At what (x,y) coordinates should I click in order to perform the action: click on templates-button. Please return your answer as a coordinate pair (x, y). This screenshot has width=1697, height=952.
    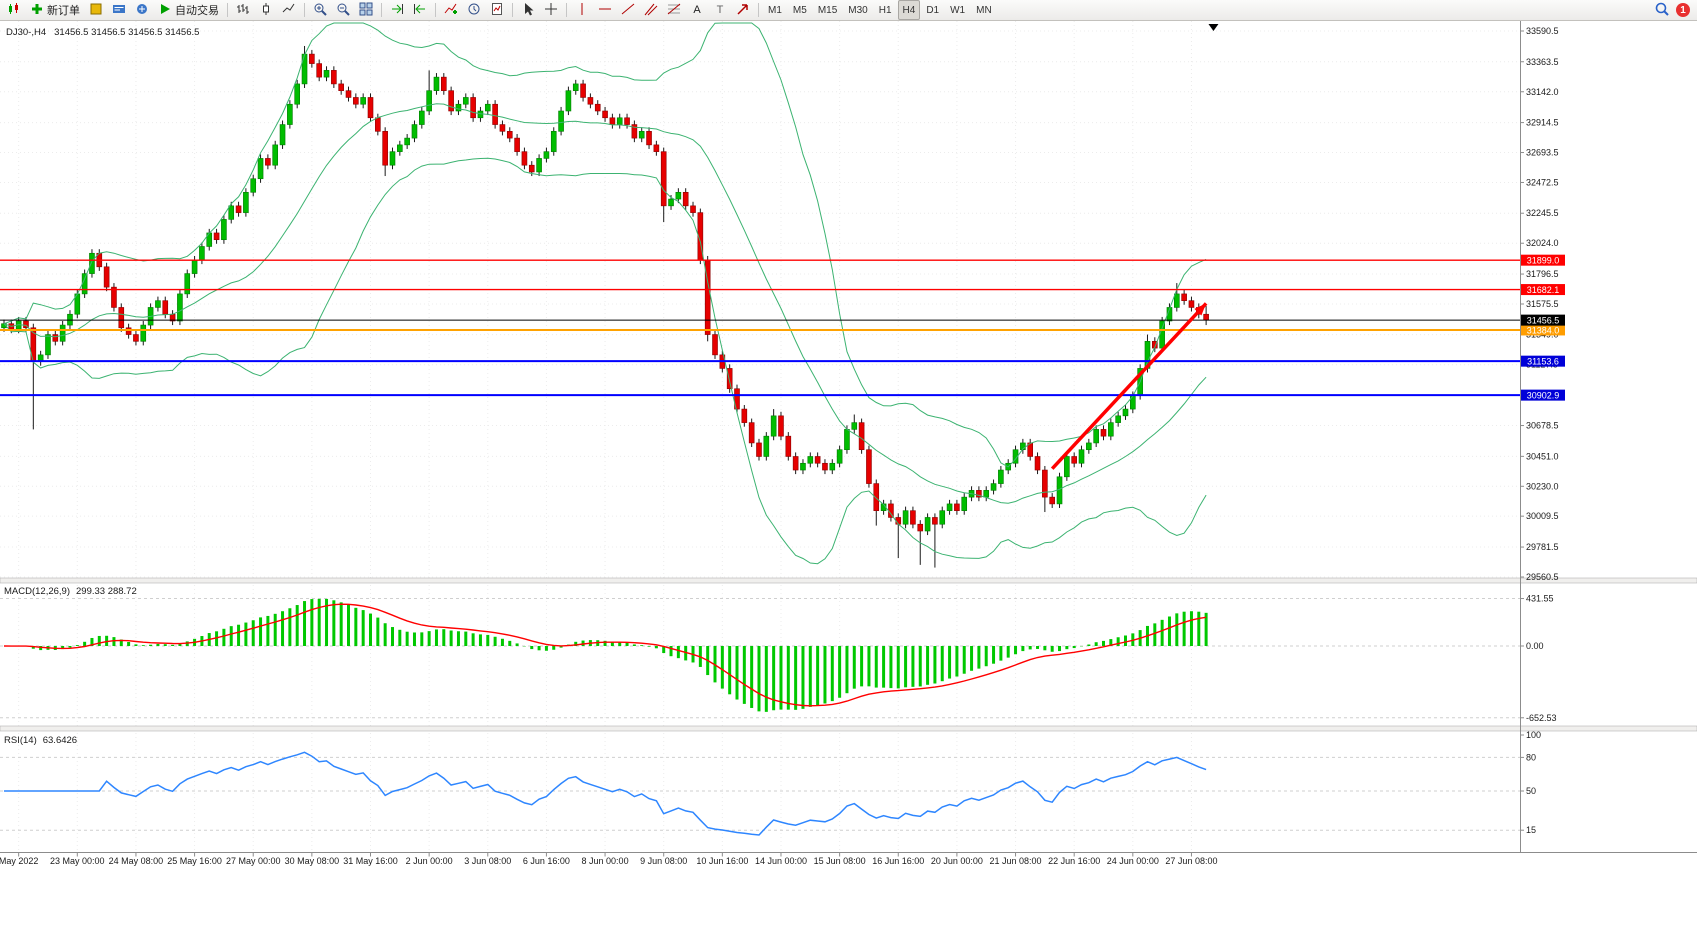
    Looking at the image, I should click on (497, 10).